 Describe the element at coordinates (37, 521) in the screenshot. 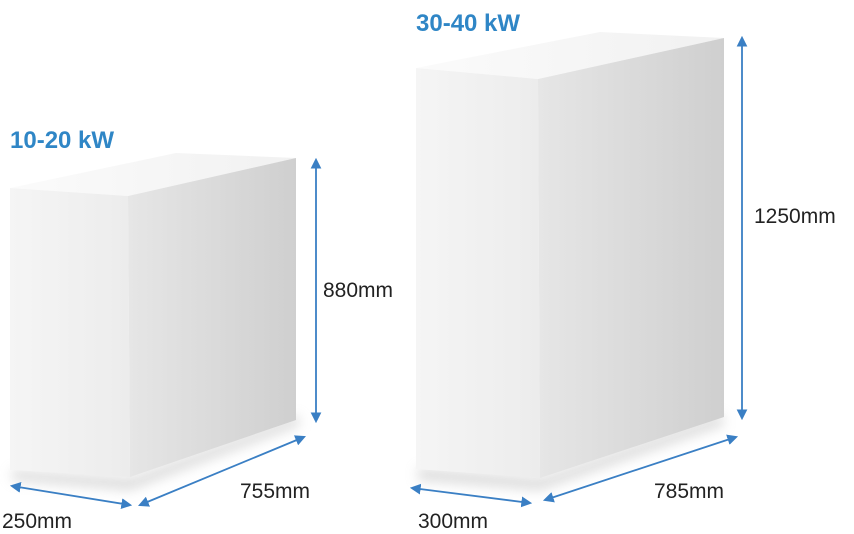

I see `unit-small-width-label: 250mm` at that location.